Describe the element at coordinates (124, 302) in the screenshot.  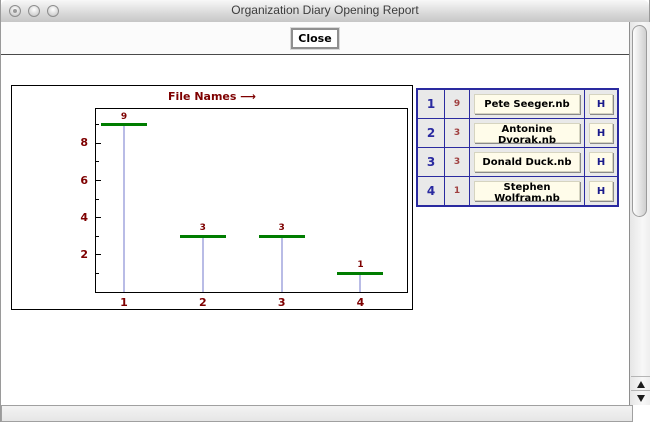
I see `x-tick-label: 1` at that location.